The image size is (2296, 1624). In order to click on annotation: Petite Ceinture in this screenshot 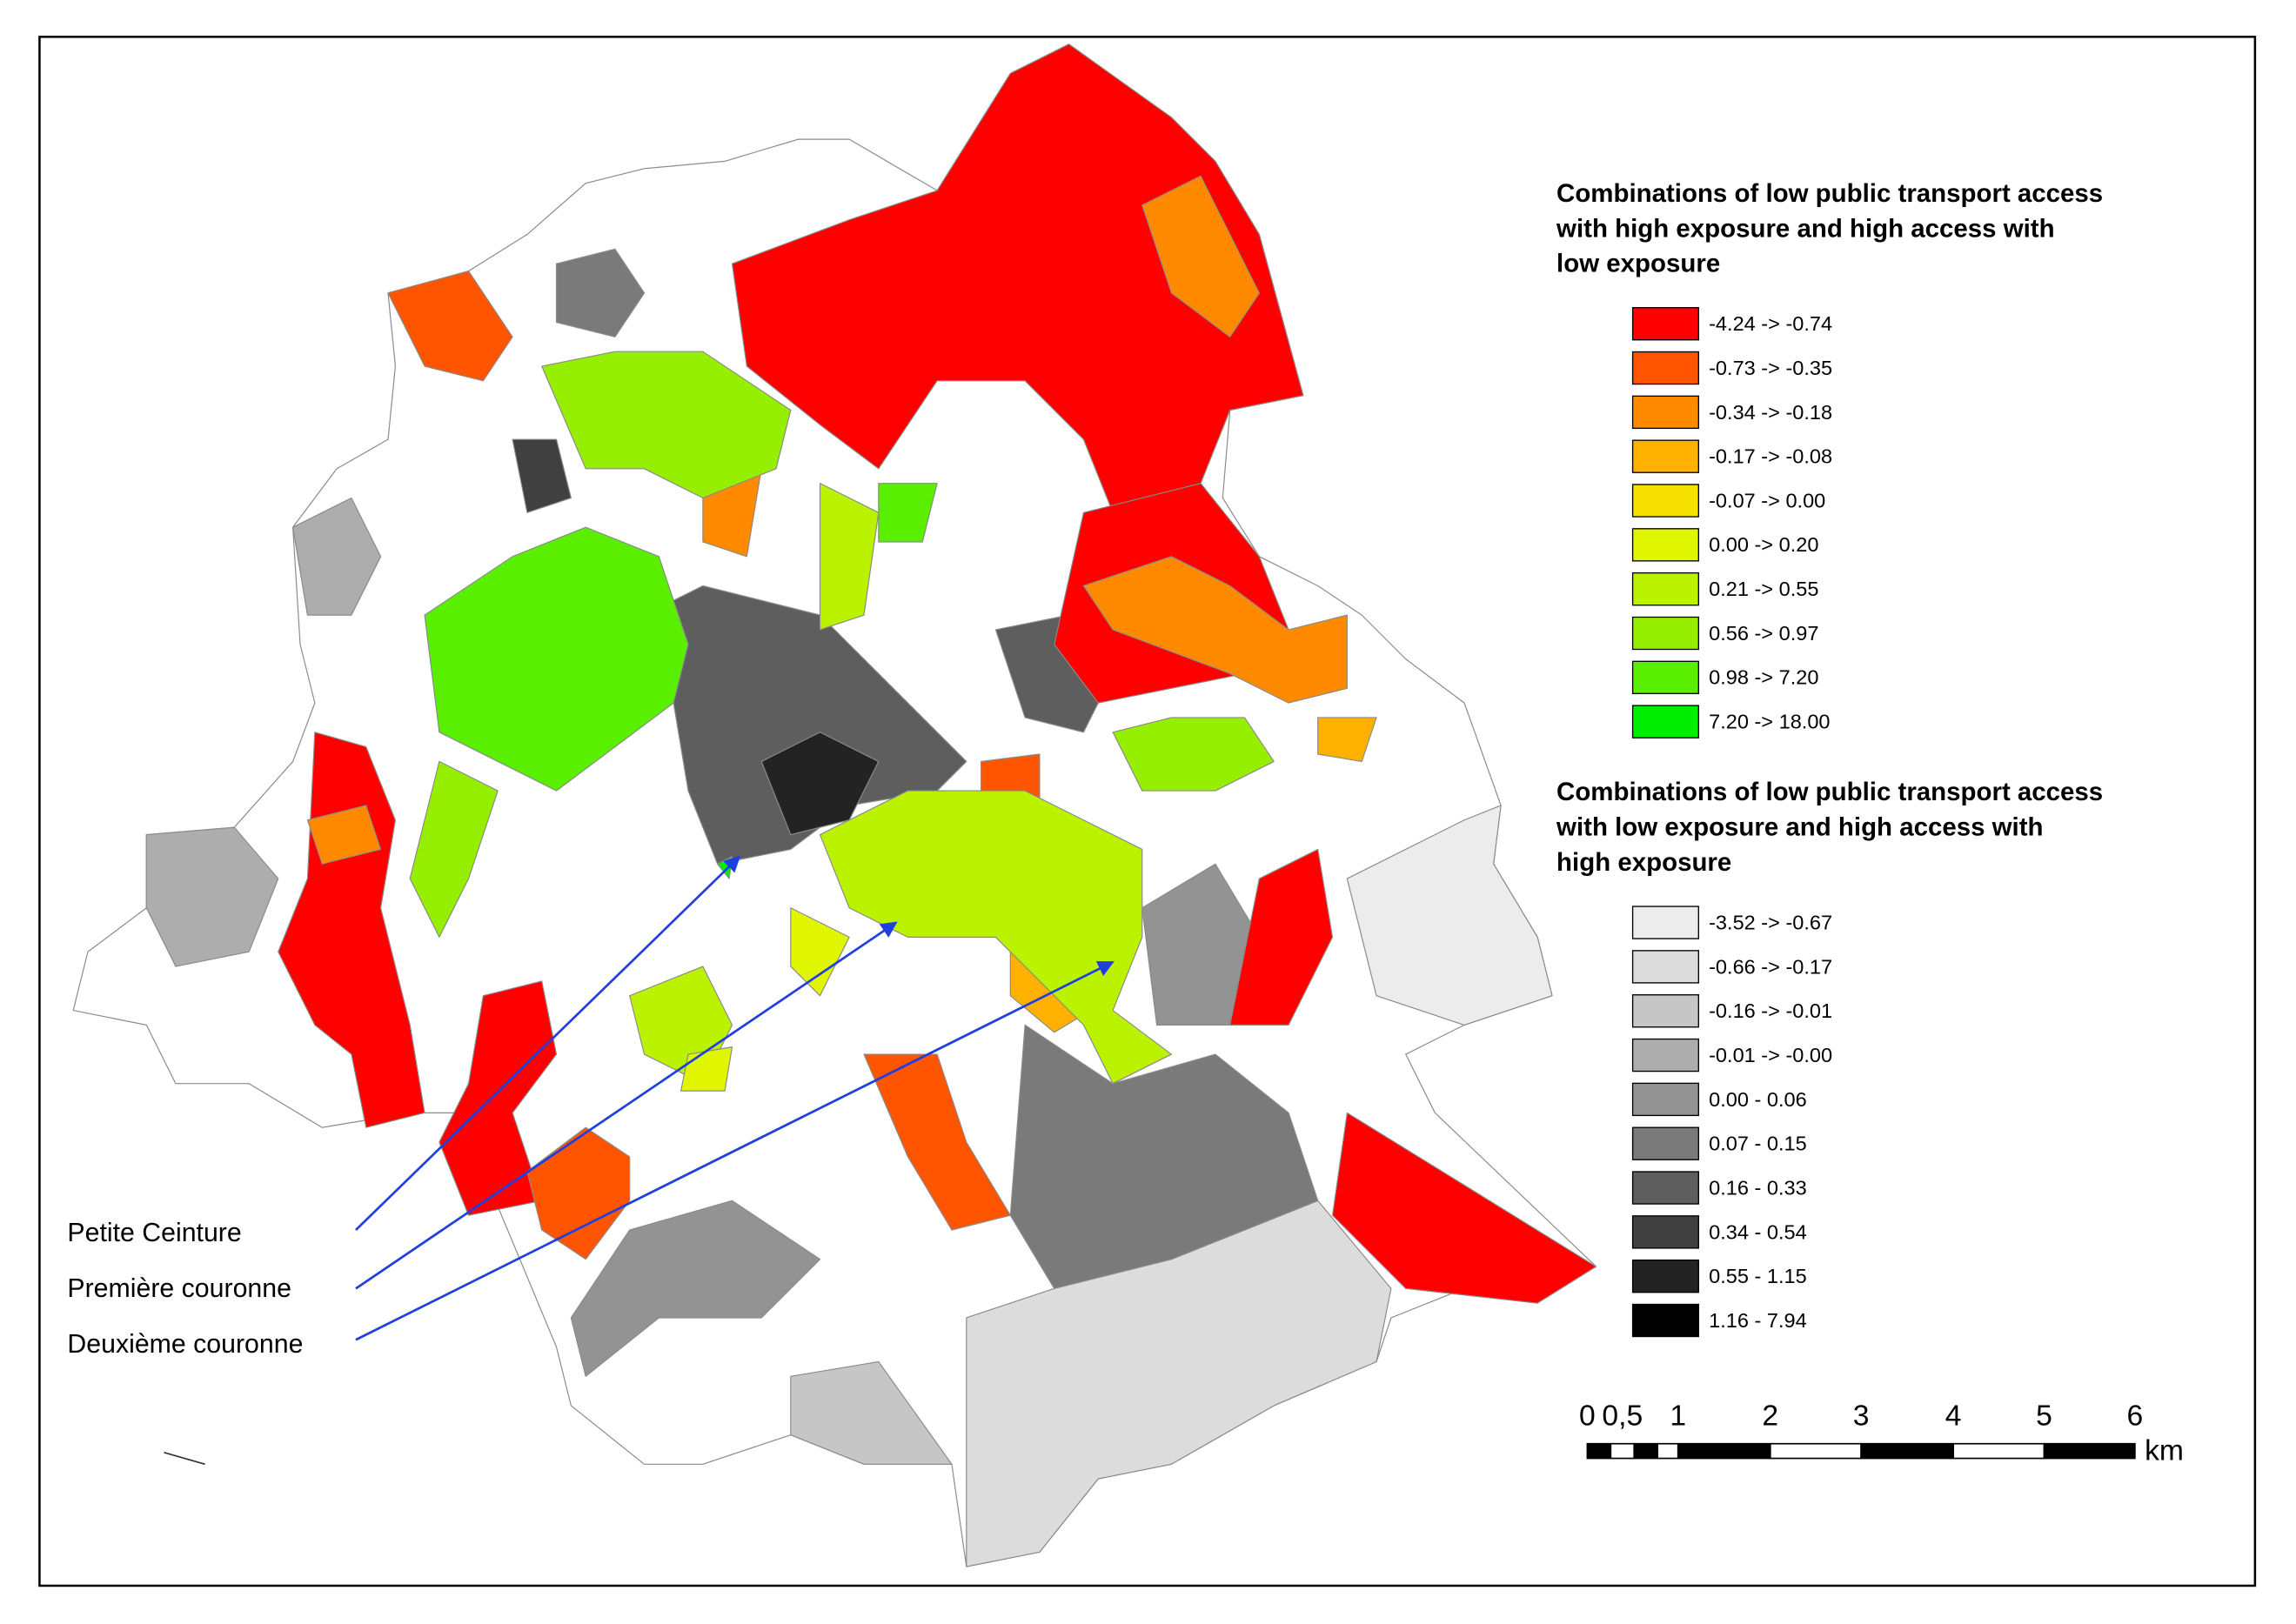, I will do `click(154, 1233)`.